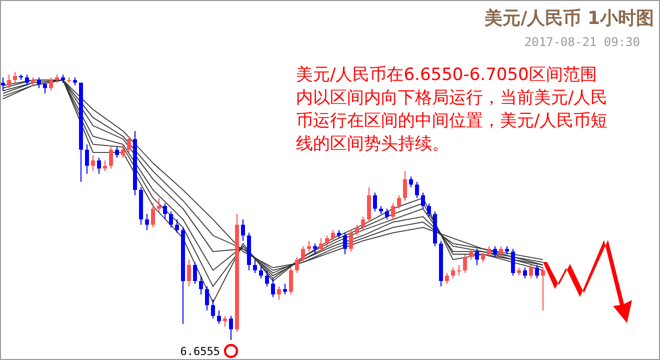 The image size is (660, 360). What do you see at coordinates (200, 351) in the screenshot?
I see `text: 6.6555` at bounding box center [200, 351].